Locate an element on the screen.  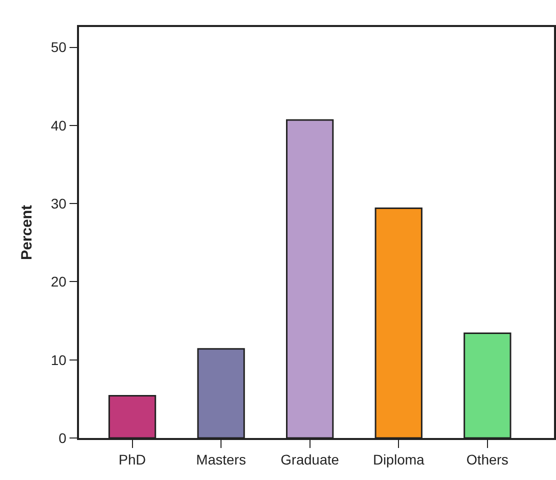
y-tick-label: 40 is located at coordinates (58, 125).